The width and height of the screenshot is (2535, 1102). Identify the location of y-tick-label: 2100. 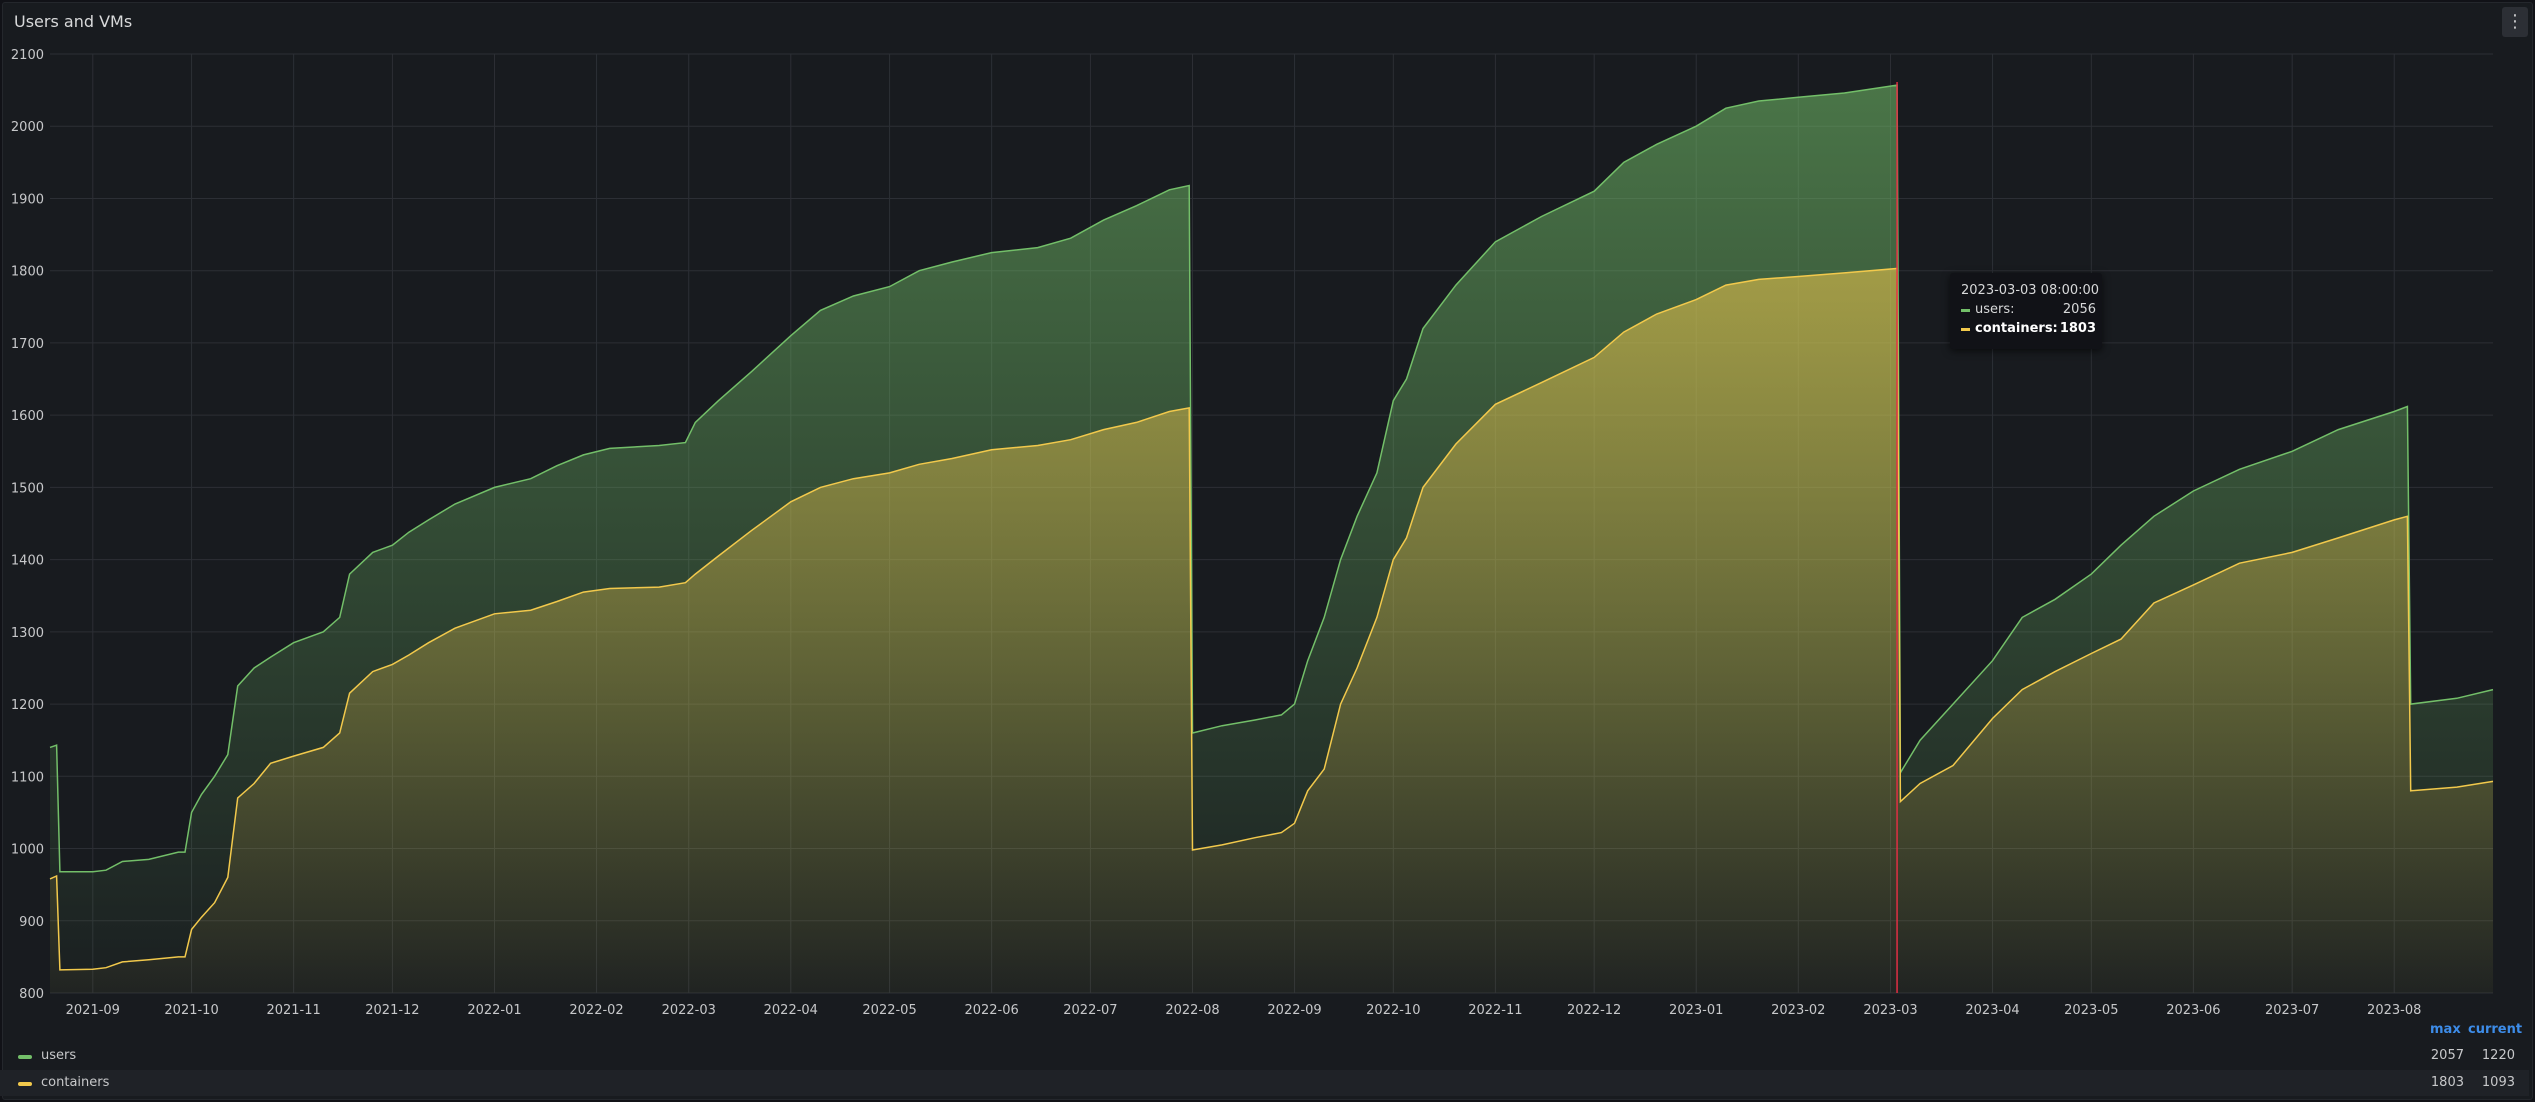
(27, 55).